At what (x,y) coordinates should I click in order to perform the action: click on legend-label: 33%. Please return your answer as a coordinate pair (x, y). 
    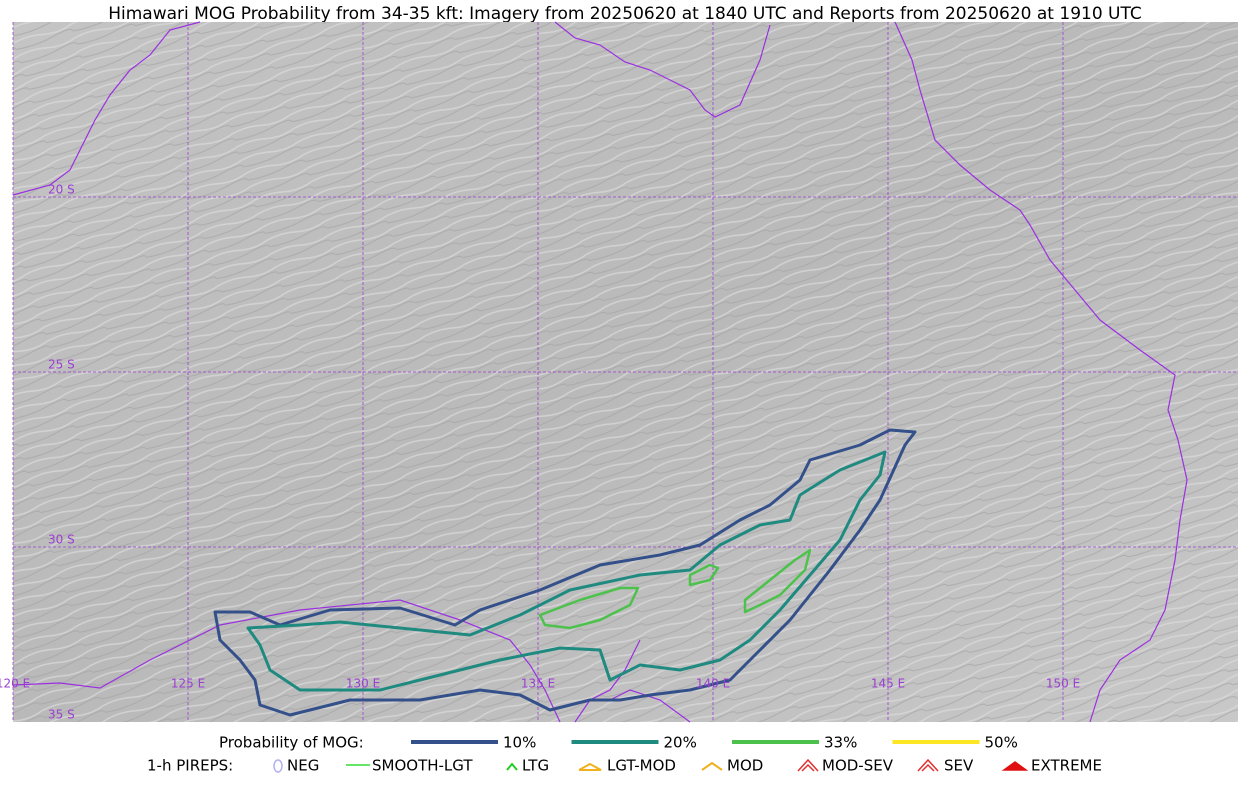
    Looking at the image, I should click on (840, 743).